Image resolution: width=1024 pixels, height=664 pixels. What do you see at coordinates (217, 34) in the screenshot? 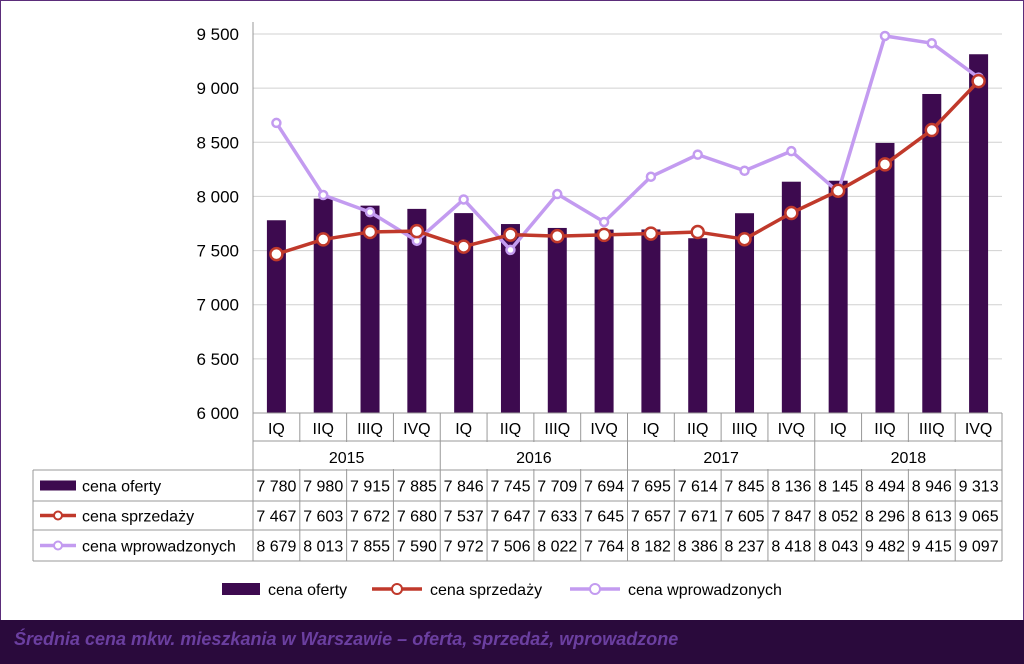
I see `y-tick-label: 9 500` at bounding box center [217, 34].